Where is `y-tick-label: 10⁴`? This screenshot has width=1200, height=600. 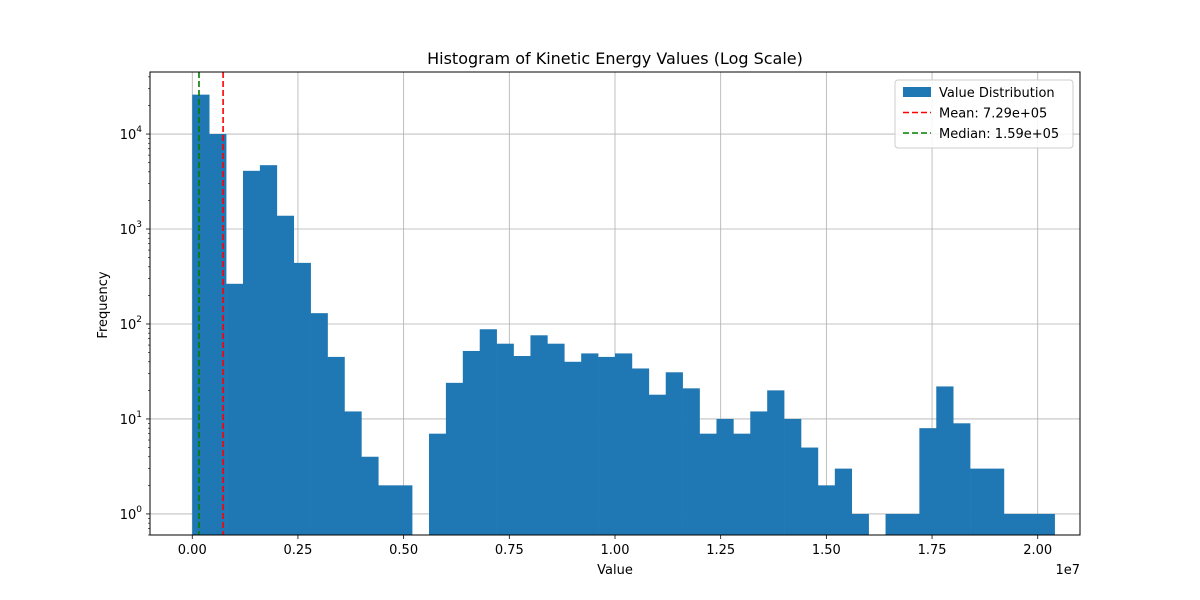
y-tick-label: 10⁴ is located at coordinates (131, 134).